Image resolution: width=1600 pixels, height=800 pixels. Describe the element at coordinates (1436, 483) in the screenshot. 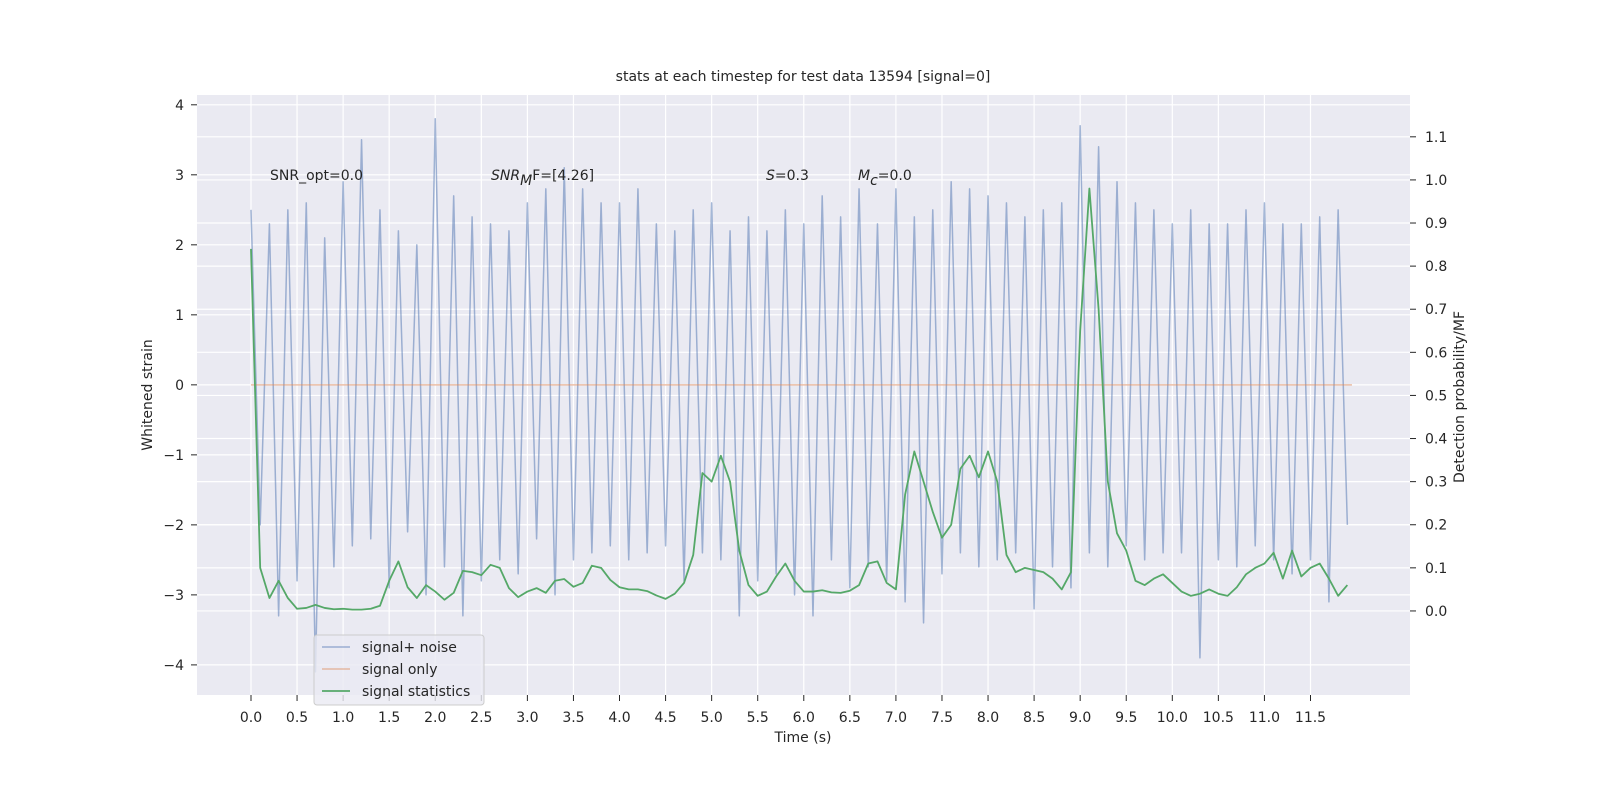

I see `y2-tick-label: 0.3` at that location.